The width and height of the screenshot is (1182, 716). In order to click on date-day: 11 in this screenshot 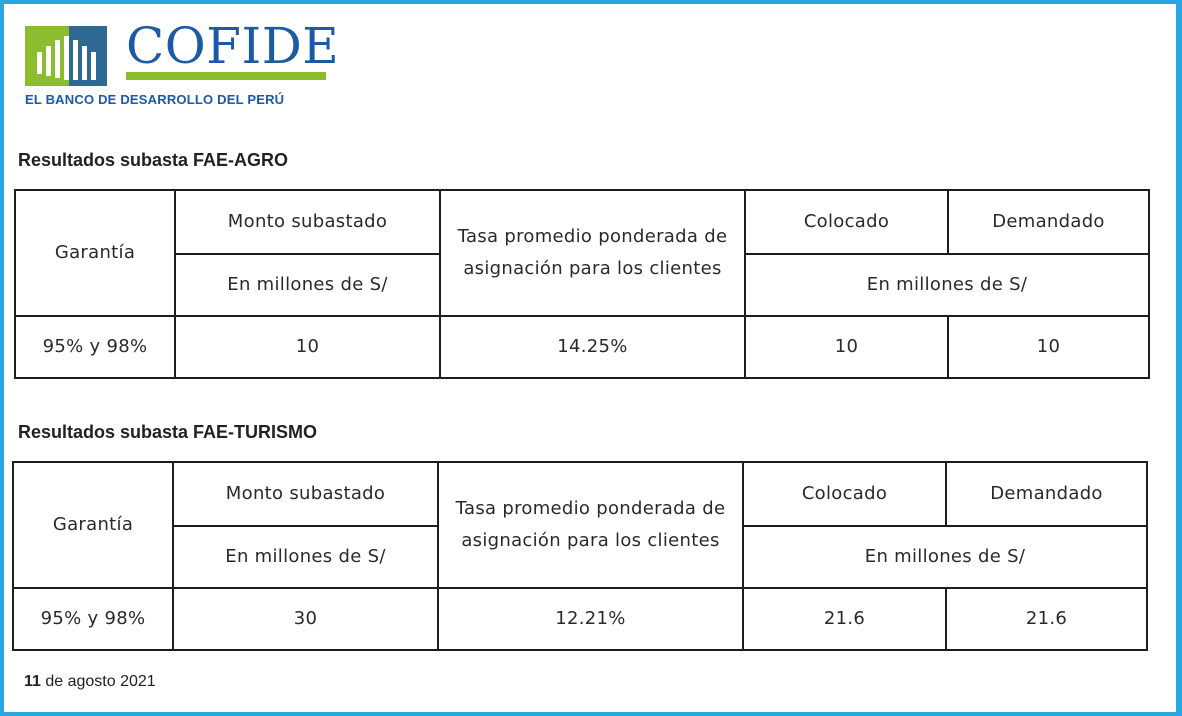, I will do `click(32, 681)`.